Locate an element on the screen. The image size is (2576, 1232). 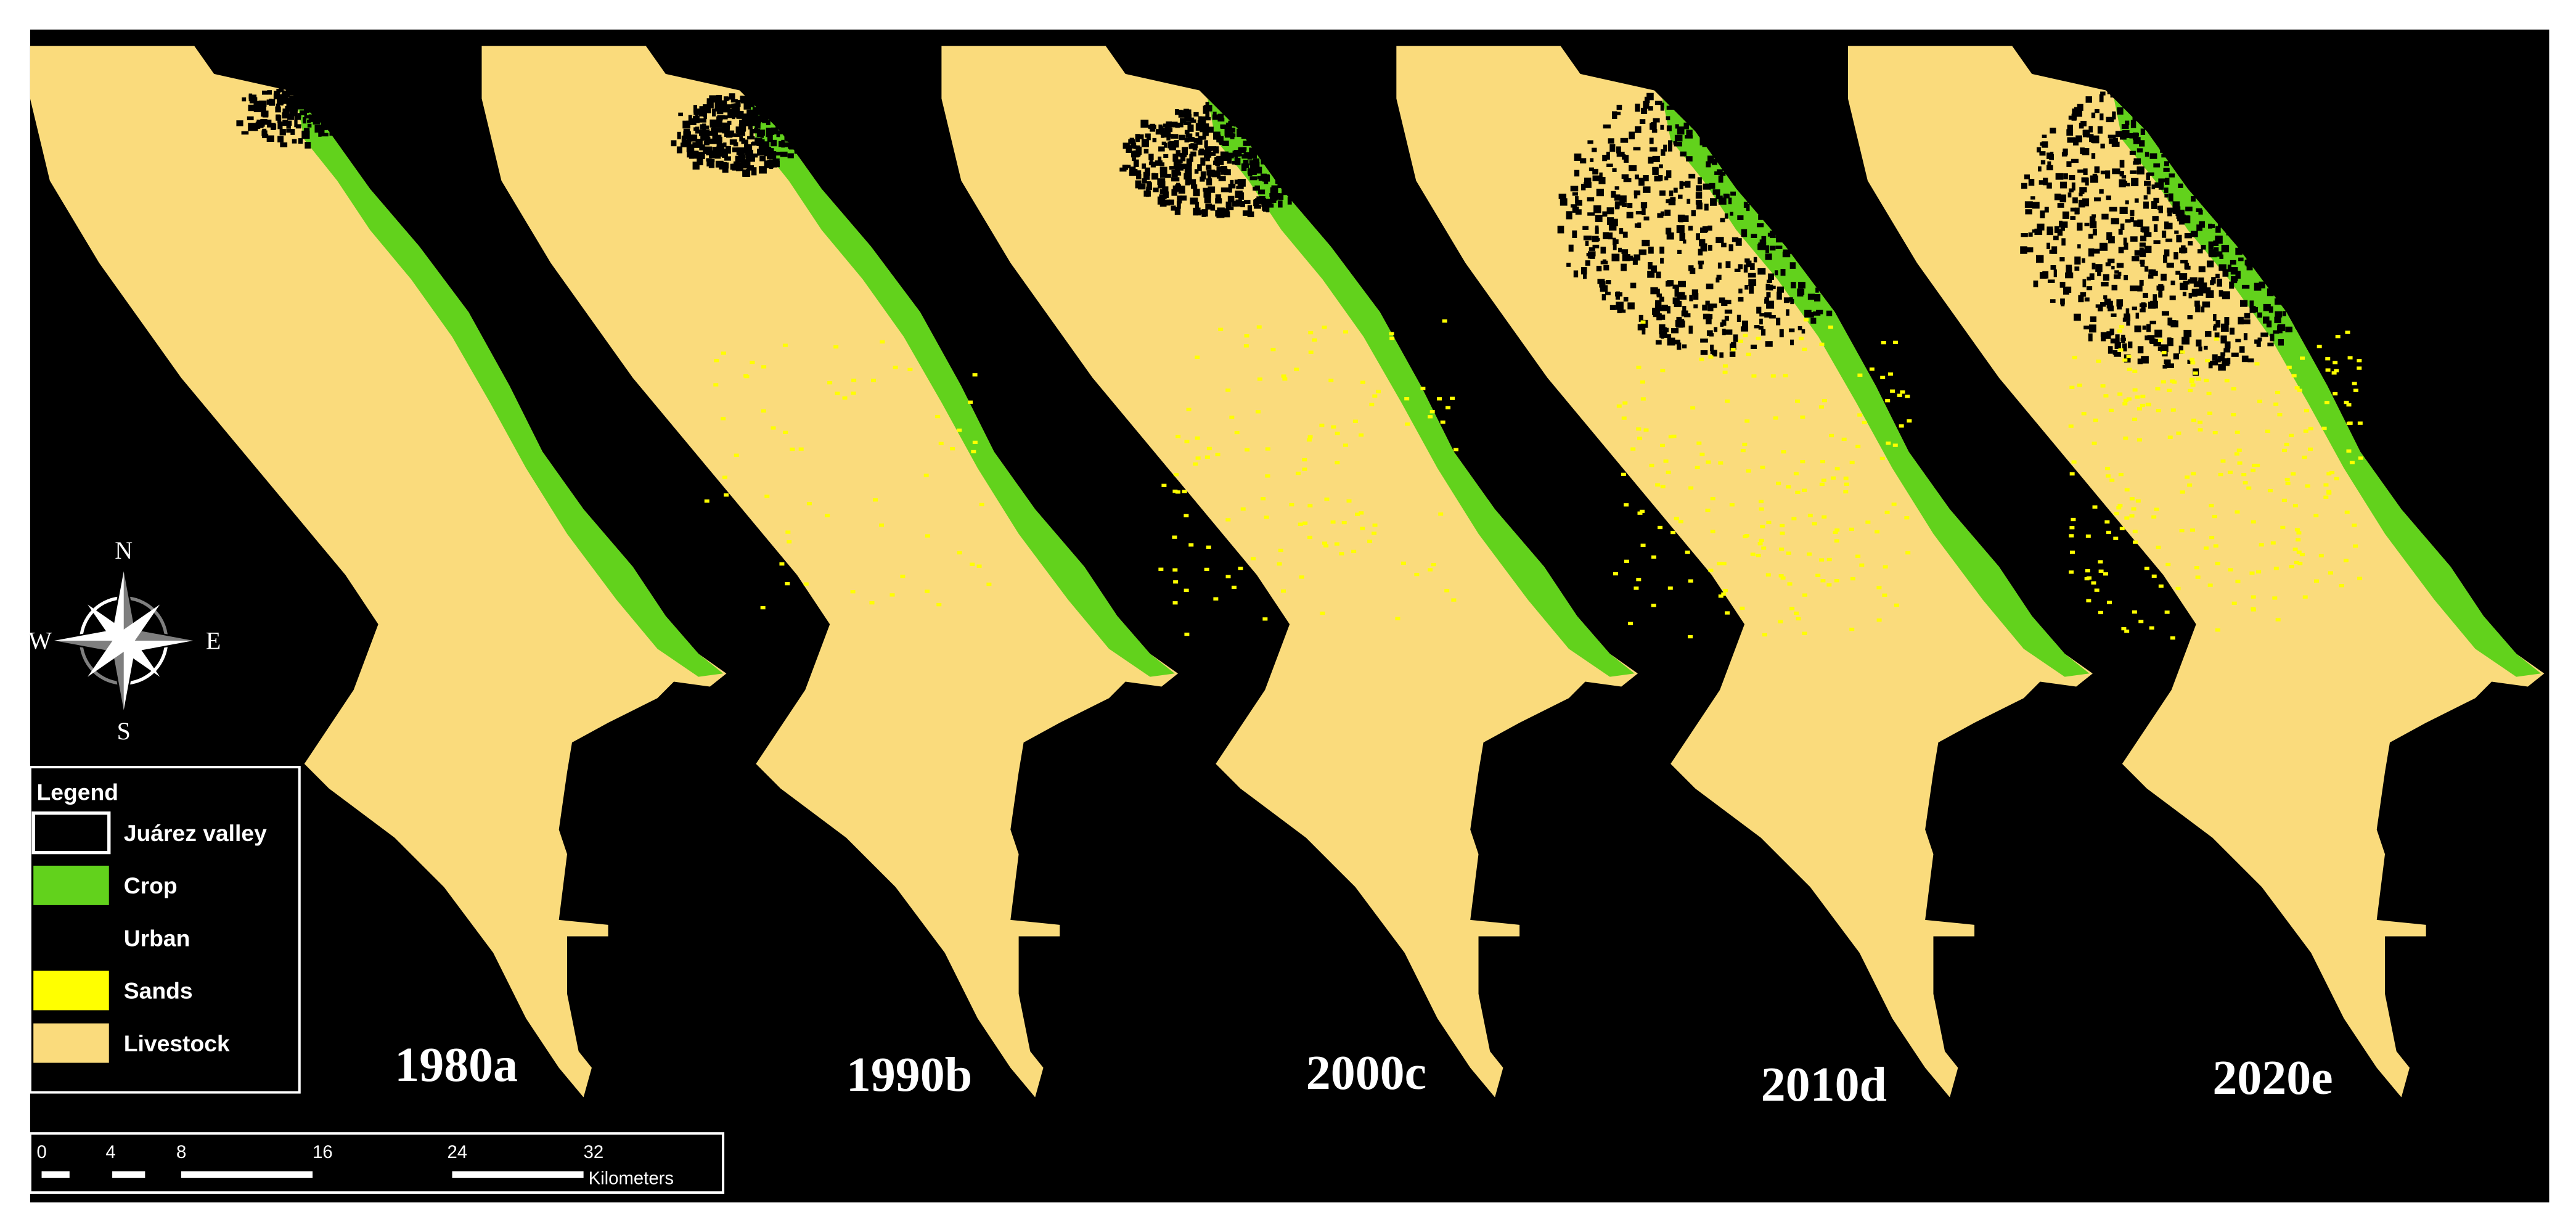
legend-label: Juárez valley is located at coordinates (195, 833).